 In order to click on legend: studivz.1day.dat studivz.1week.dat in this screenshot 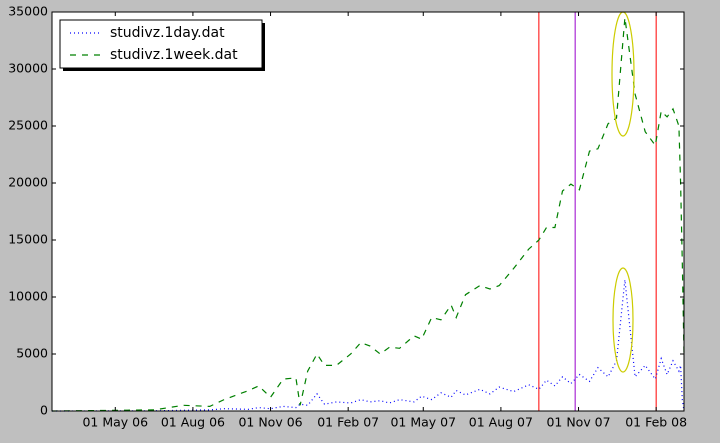, I will do `click(162, 45)`.